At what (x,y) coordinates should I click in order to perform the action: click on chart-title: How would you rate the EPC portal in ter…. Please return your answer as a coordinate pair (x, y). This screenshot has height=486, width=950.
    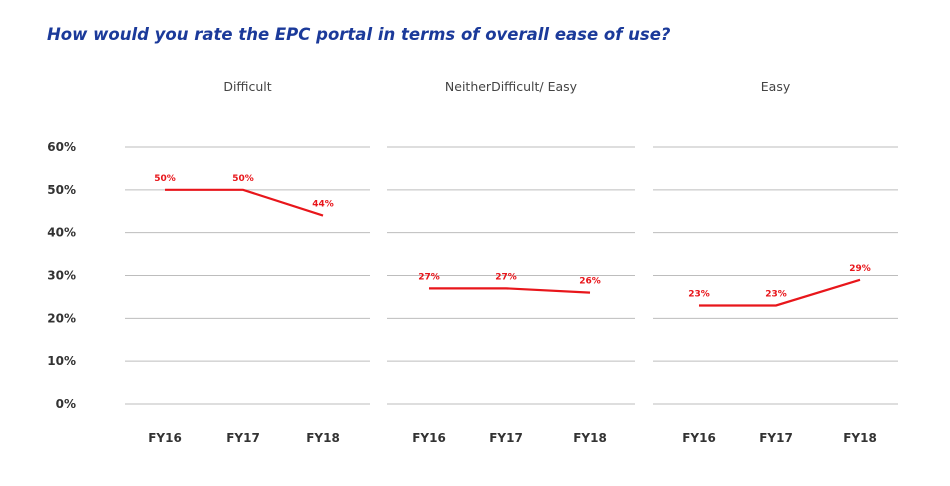
    Looking at the image, I should click on (359, 34).